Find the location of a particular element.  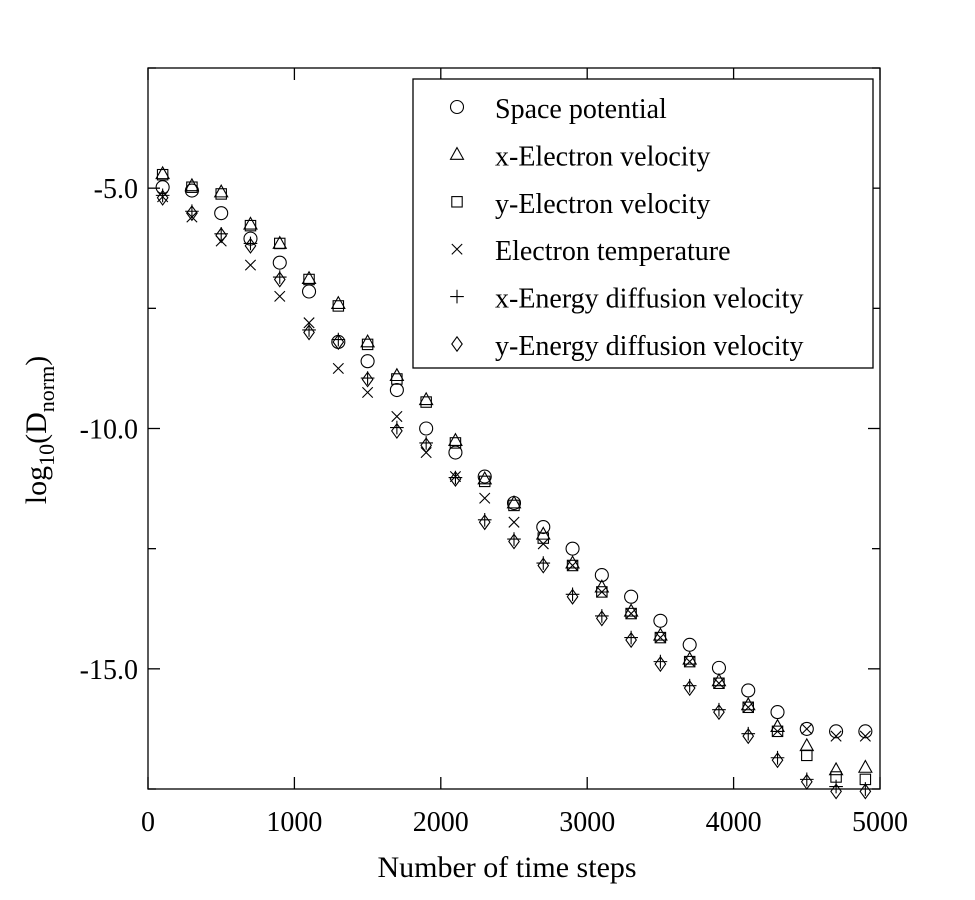

y-axis-label: log10(Dnorm) is located at coordinates (39, 430).